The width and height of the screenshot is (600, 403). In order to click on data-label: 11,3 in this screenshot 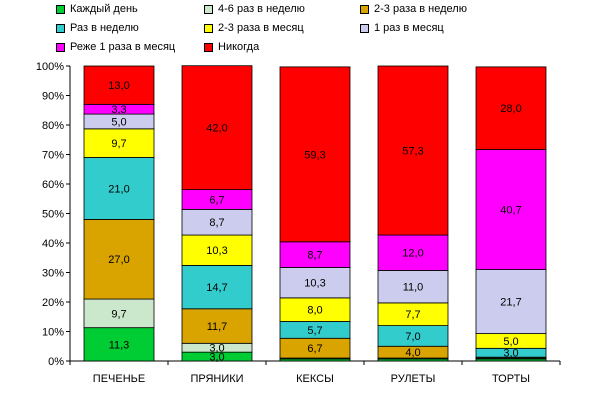, I will do `click(119, 345)`.